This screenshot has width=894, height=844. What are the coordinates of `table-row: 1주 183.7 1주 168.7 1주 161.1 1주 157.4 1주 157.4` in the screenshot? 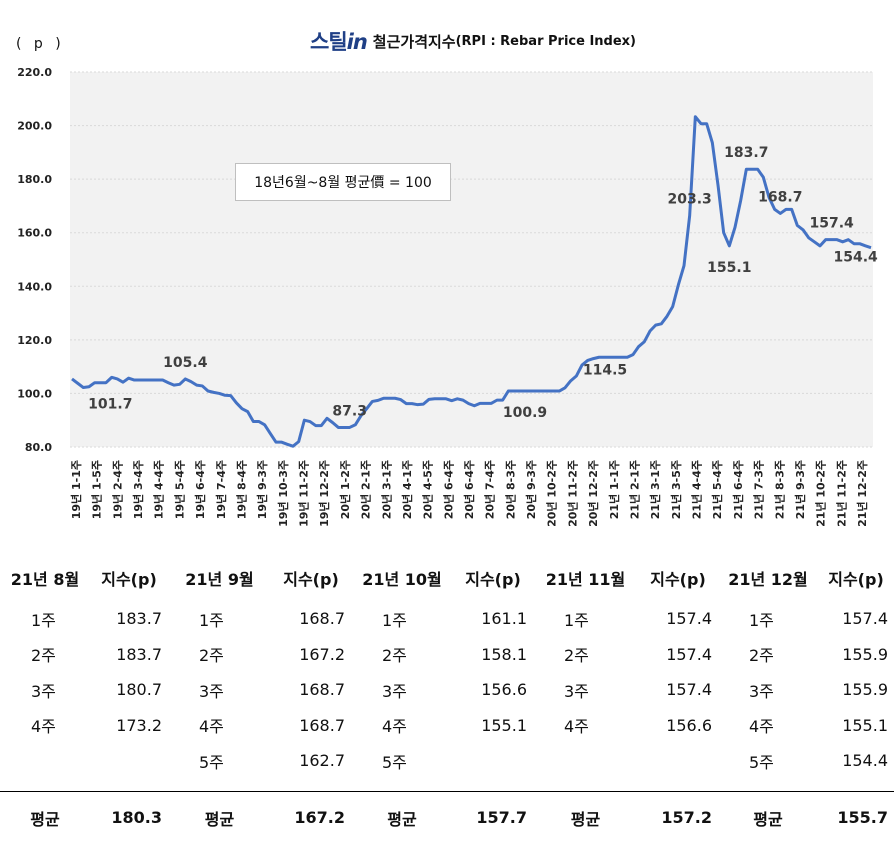 It's located at (447, 619).